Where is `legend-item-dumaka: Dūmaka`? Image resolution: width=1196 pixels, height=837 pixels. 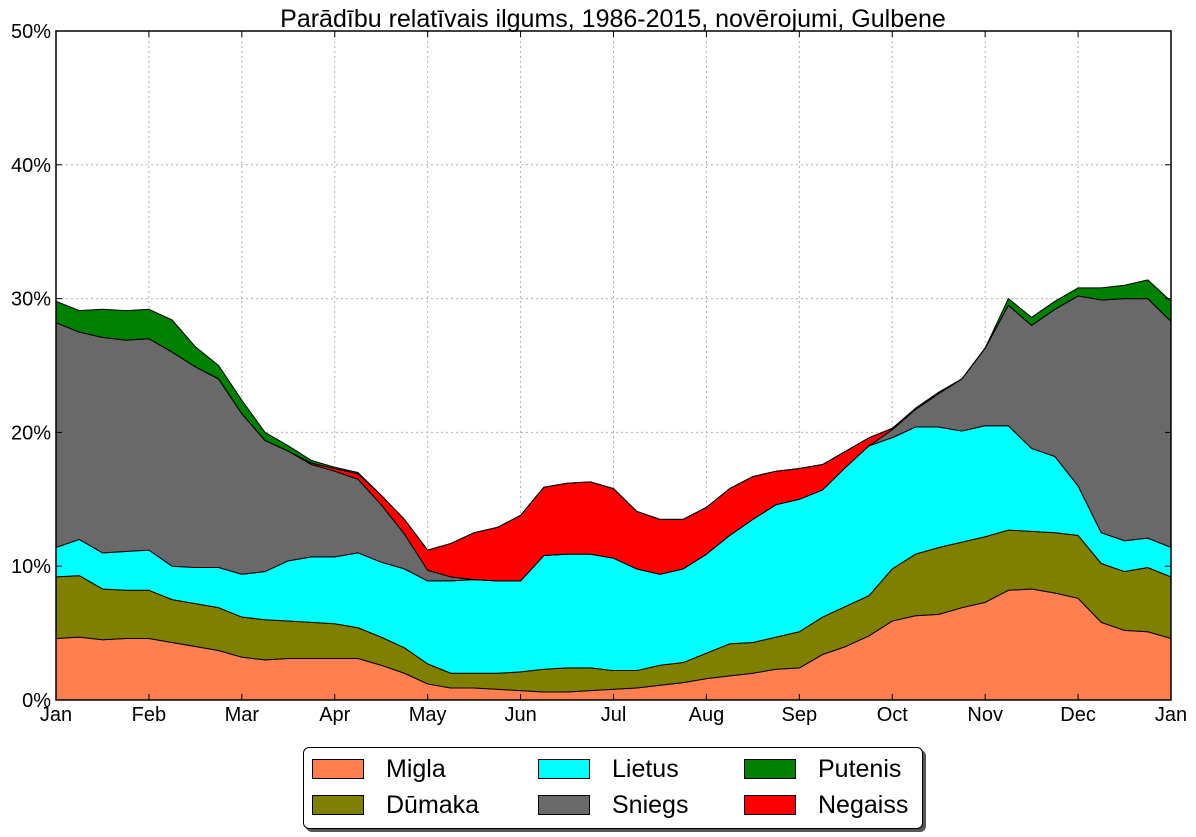
legend-item-dumaka: Dūmaka is located at coordinates (395, 805).